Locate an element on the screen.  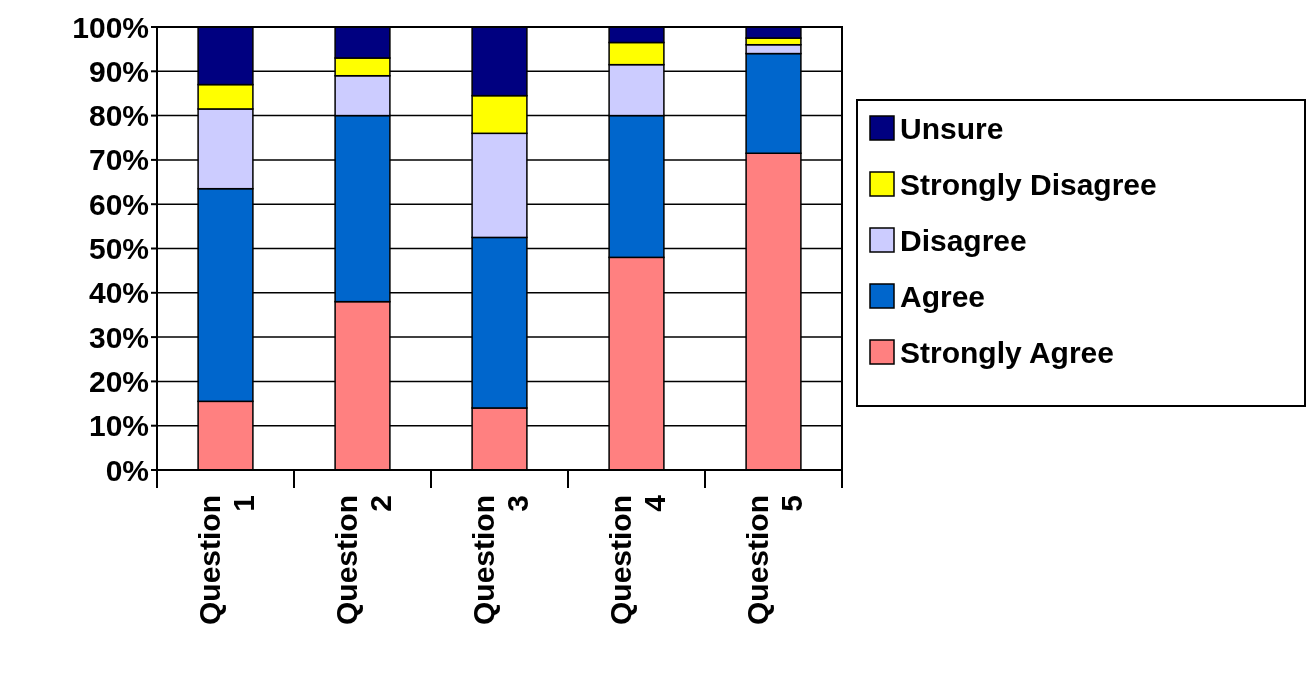
x-tick-label: Question 4 is located at coordinates (637, 560).